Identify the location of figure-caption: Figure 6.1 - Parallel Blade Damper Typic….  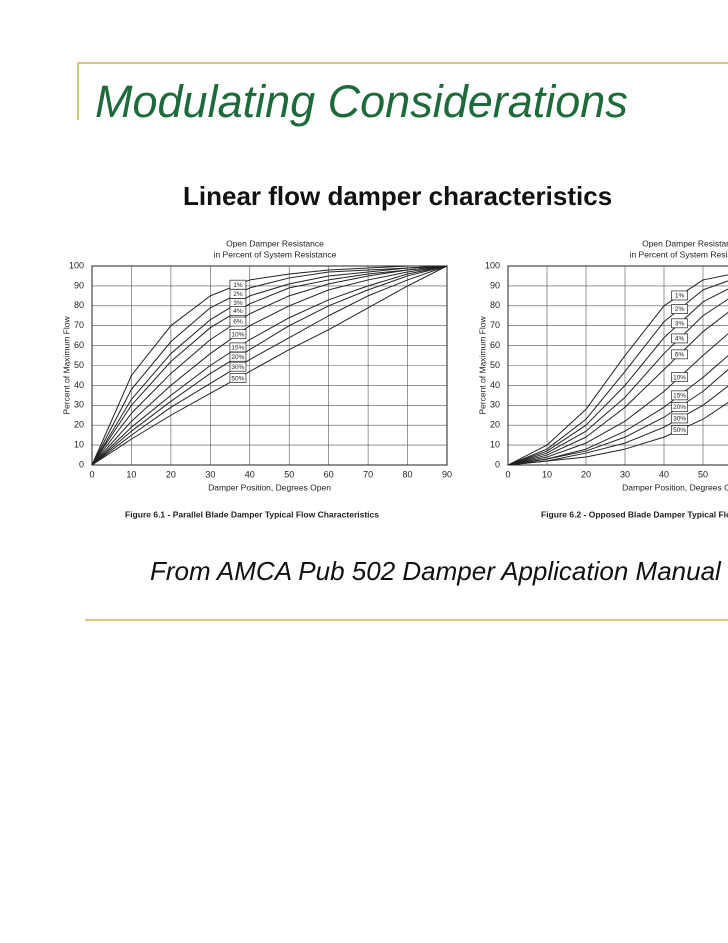
(252, 514).